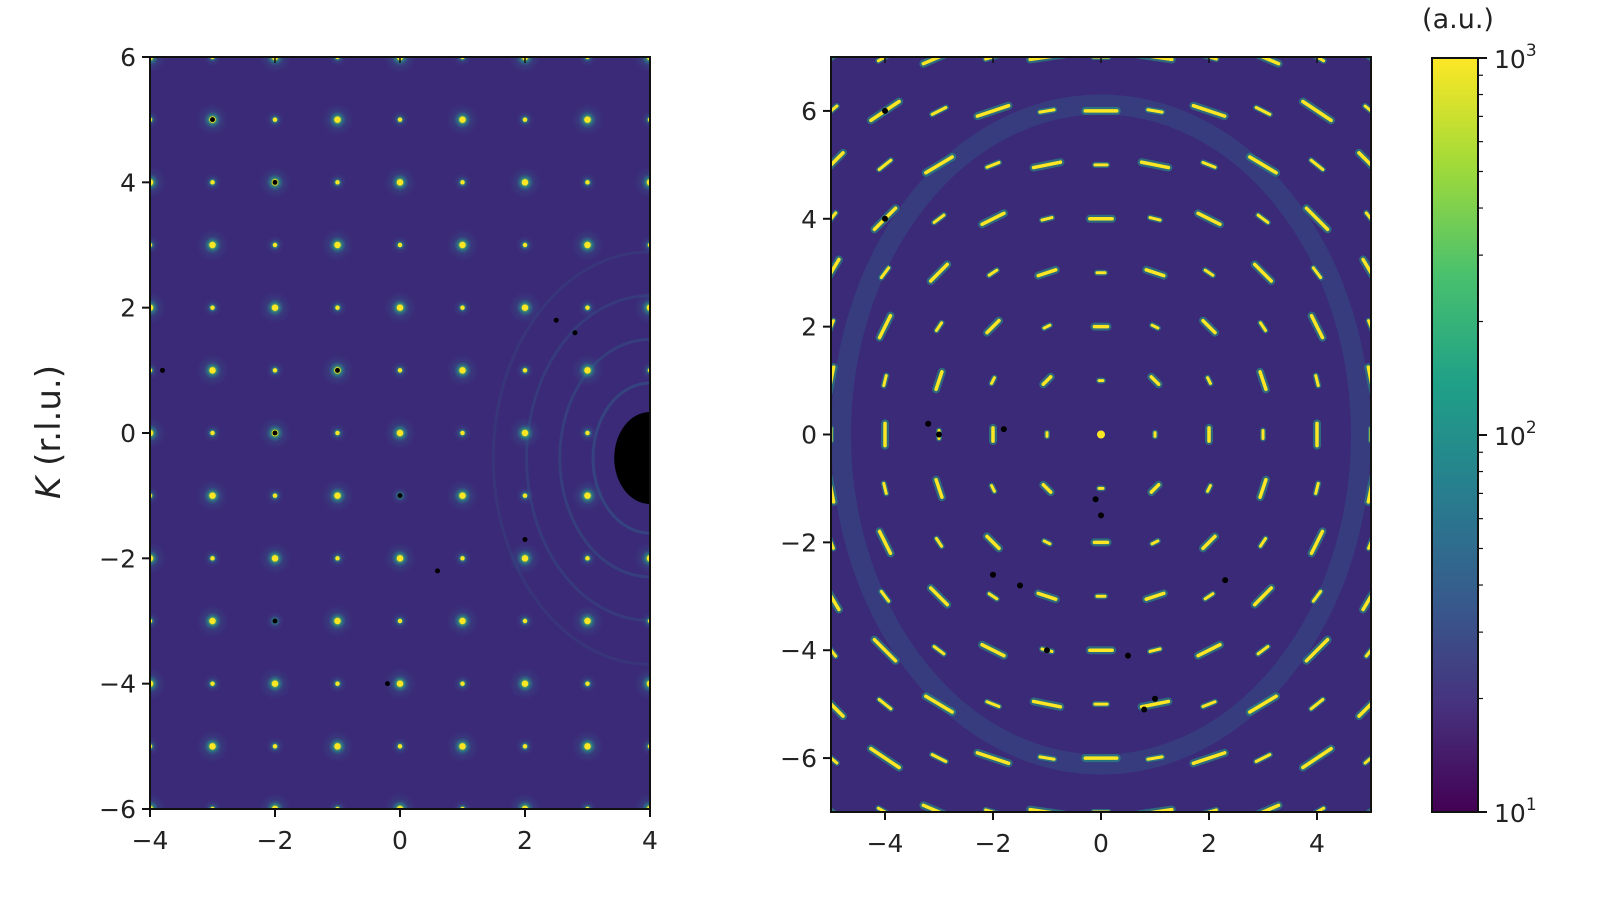 The height and width of the screenshot is (900, 1600). What do you see at coordinates (1507, 434) in the screenshot?
I see `colorbar-ticks: 103 102 101` at bounding box center [1507, 434].